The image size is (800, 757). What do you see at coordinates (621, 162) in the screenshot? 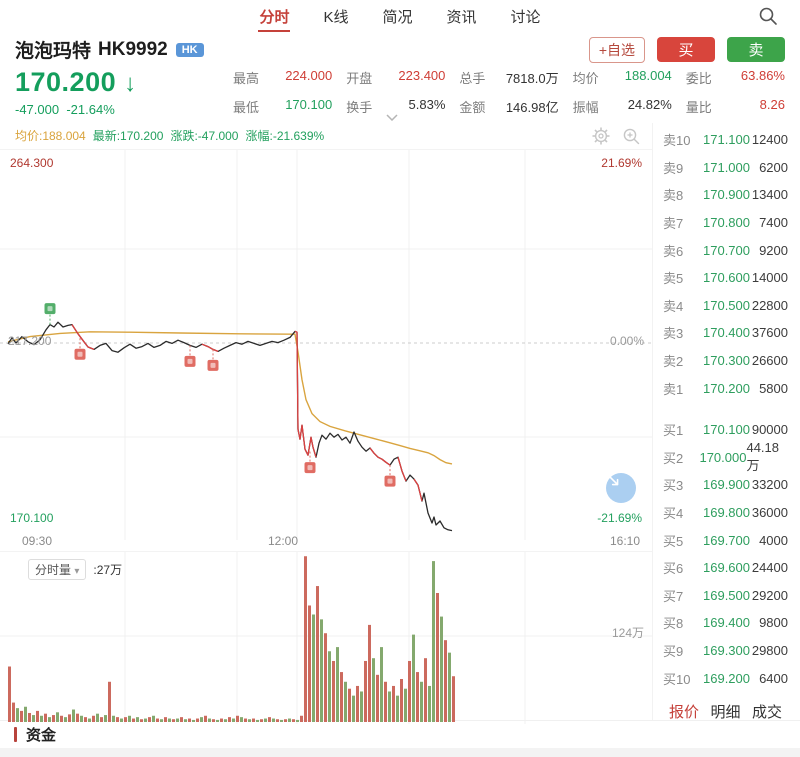
I see `axis-max-pct: 21.69%` at bounding box center [621, 162].